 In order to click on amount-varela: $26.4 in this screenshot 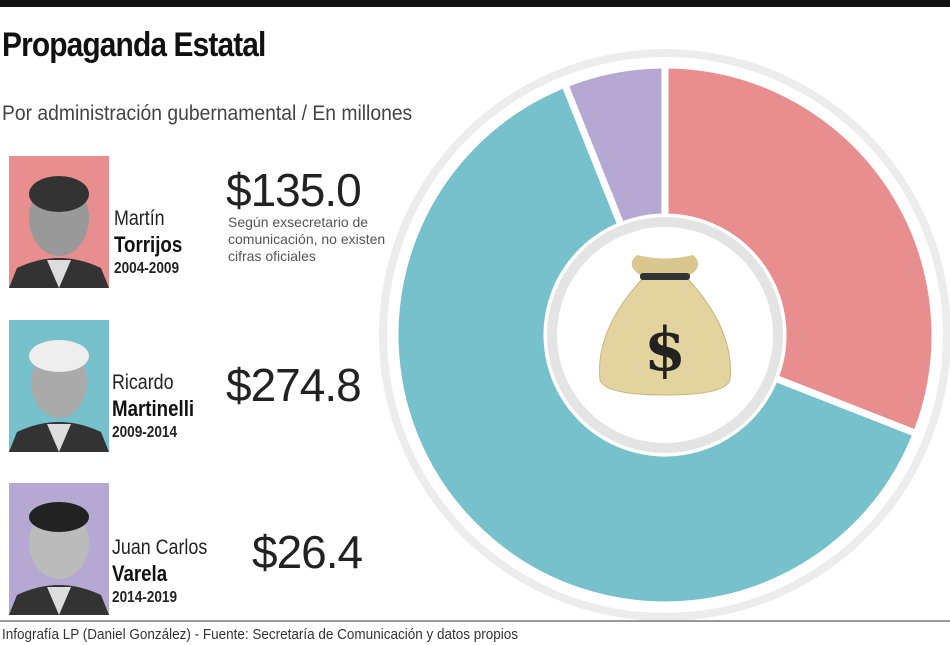, I will do `click(307, 552)`.